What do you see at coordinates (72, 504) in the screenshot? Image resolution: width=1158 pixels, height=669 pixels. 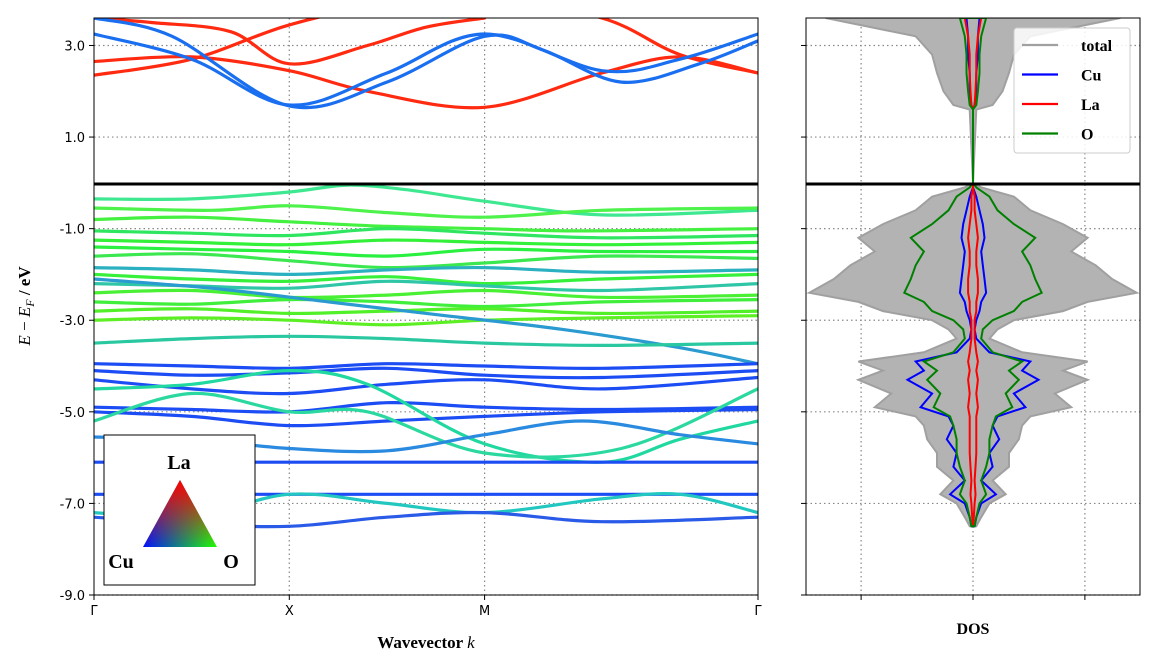 I see `band-y-tick-label: -7.0` at bounding box center [72, 504].